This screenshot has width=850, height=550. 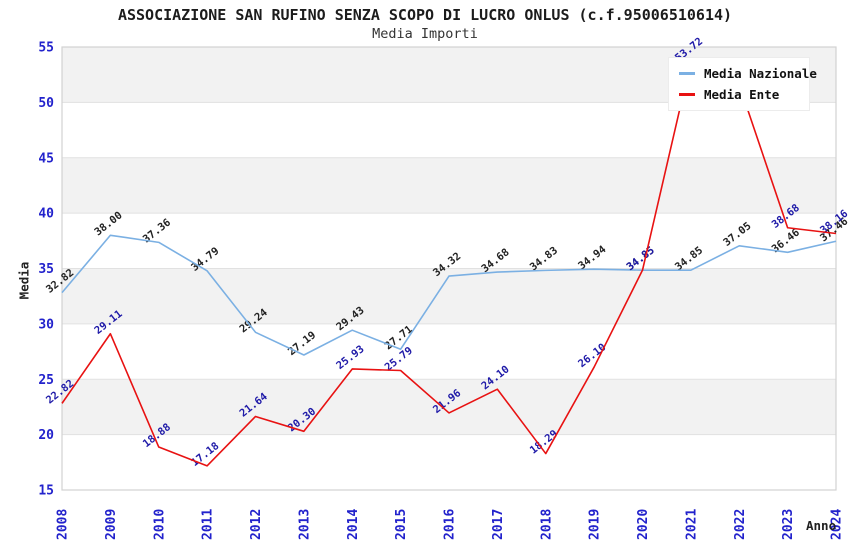 I want to click on x-tick-label: 2022, so click(x=740, y=524).